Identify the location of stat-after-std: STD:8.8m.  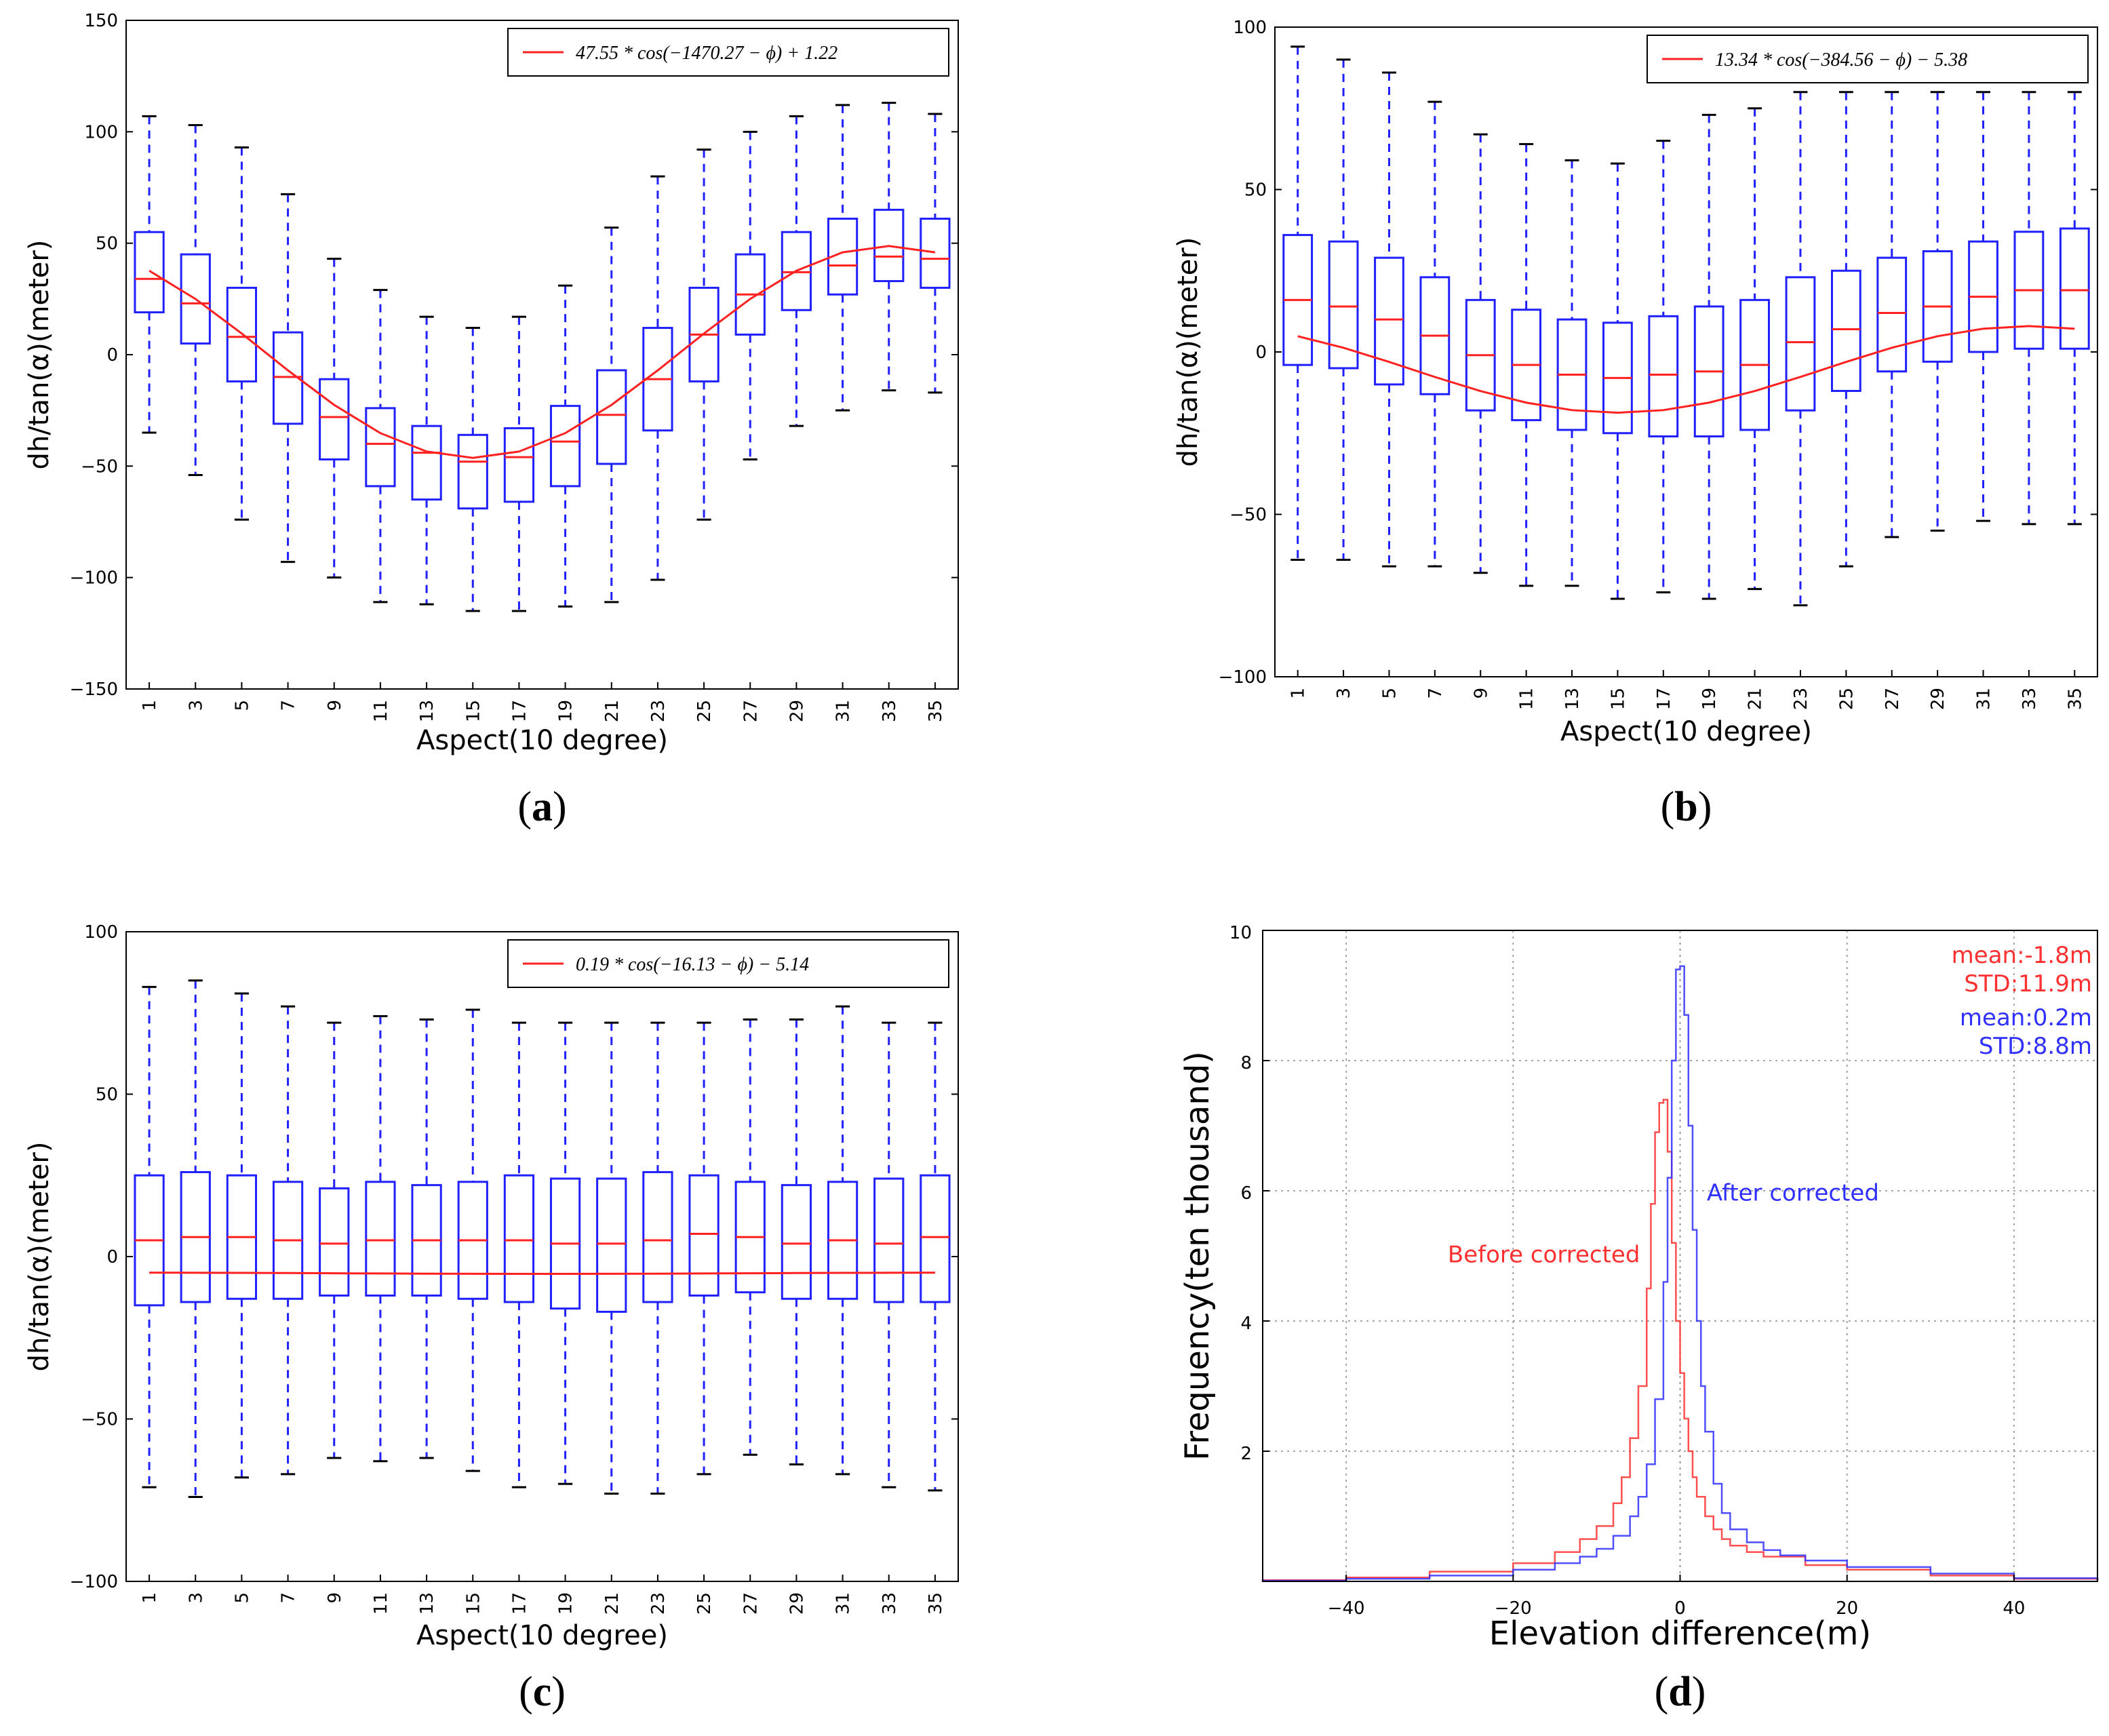
(2036, 1046).